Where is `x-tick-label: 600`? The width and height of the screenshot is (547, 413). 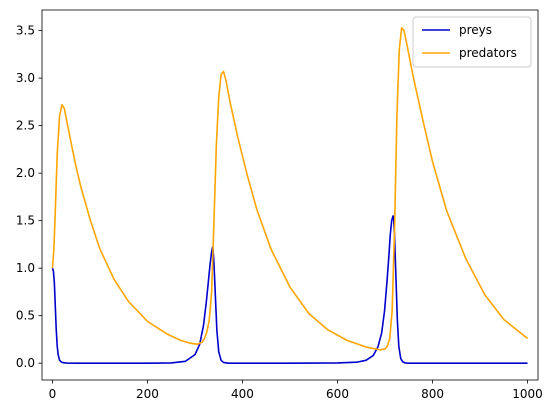 x-tick-label: 600 is located at coordinates (337, 394).